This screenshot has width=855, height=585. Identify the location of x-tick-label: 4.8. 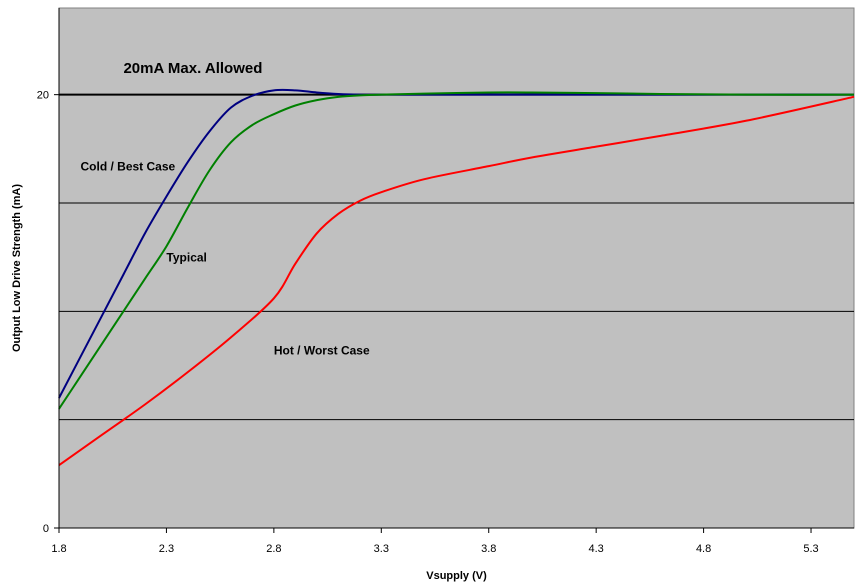
(703, 549).